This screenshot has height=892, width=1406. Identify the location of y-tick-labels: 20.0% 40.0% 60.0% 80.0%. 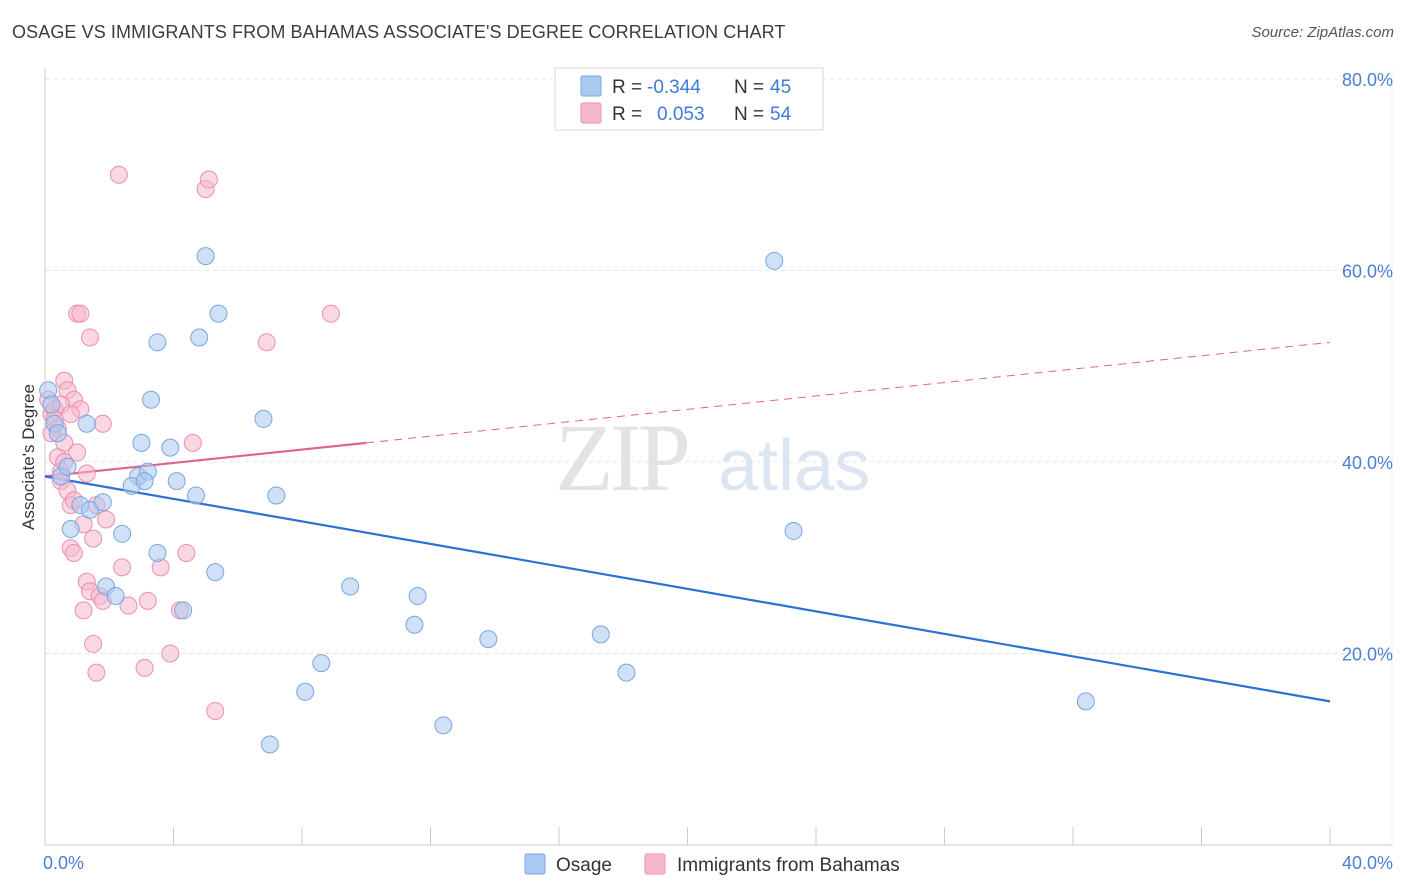
(1367, 367).